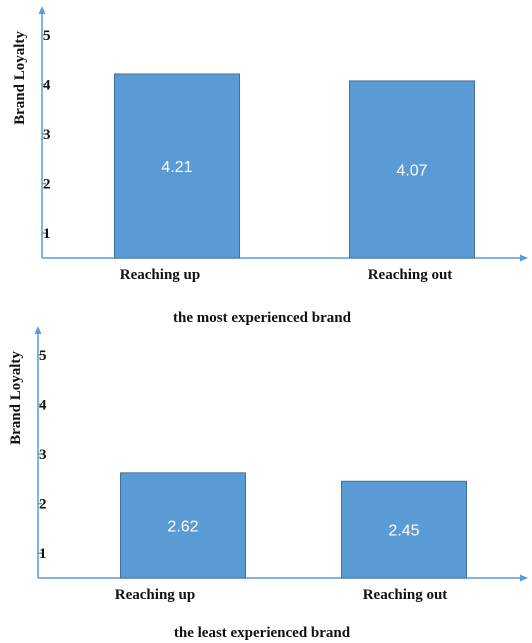 The width and height of the screenshot is (532, 643). I want to click on chart2-ylabel: Brand Loyalty, so click(16, 398).